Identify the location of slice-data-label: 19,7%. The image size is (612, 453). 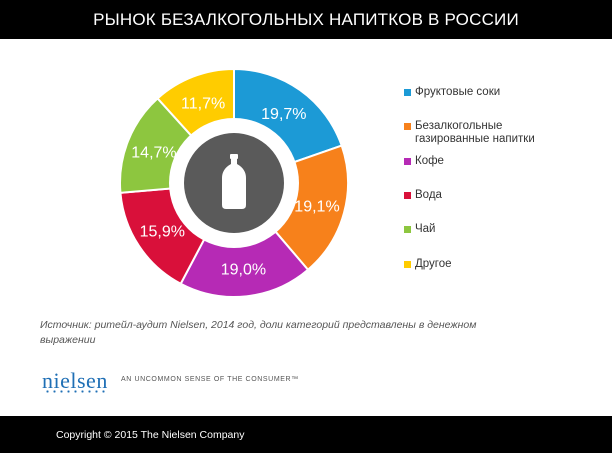
(283, 114).